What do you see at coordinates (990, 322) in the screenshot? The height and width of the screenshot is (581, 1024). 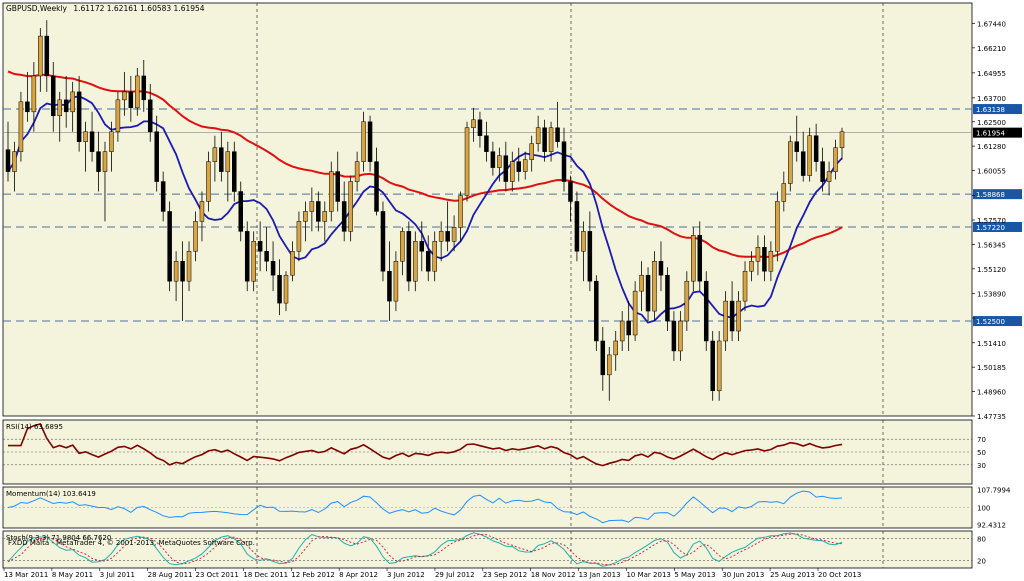 I see `level-price-label: 1.52500` at bounding box center [990, 322].